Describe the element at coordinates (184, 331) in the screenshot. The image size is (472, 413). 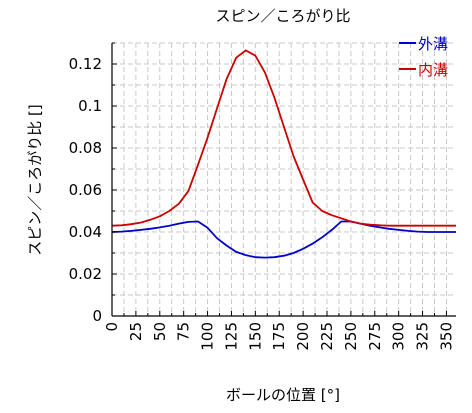
I see `x-tick-label: 75` at that location.